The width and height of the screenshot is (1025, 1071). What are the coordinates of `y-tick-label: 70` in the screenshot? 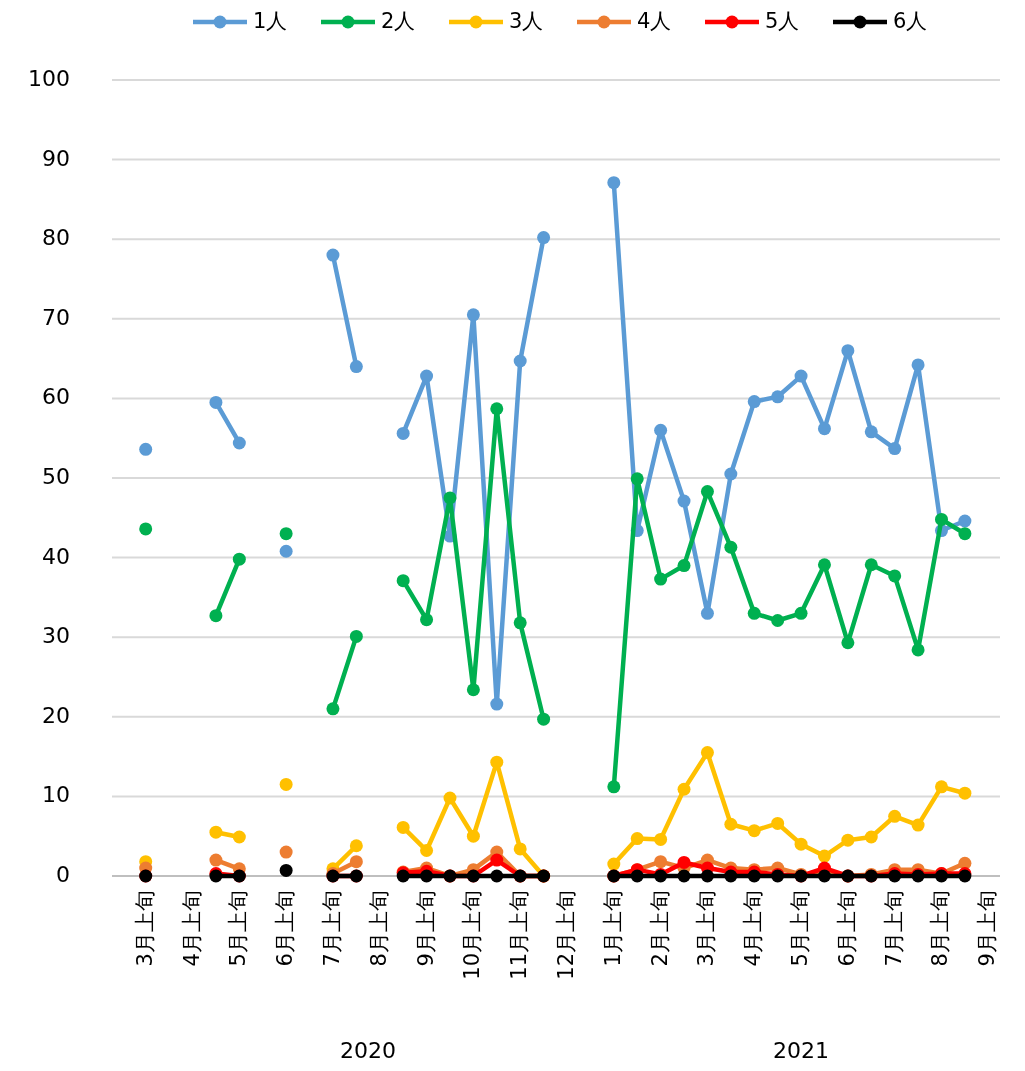 It's located at (56, 317).